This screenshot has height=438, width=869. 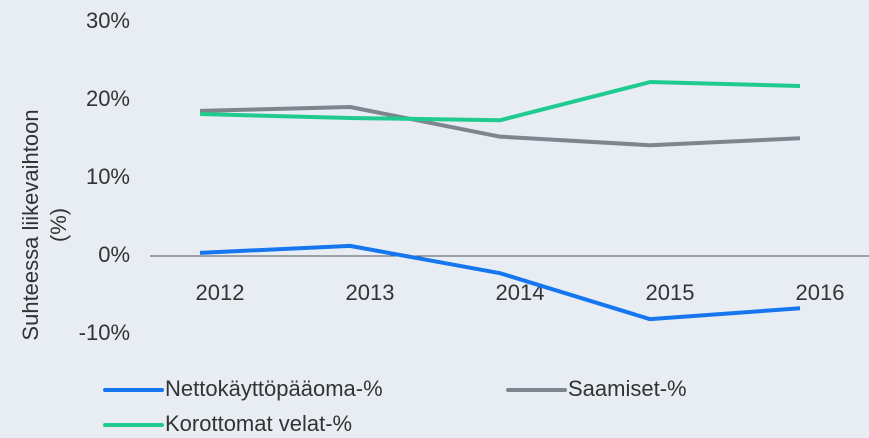 What do you see at coordinates (370, 292) in the screenshot?
I see `x-tick-label: 2013` at bounding box center [370, 292].